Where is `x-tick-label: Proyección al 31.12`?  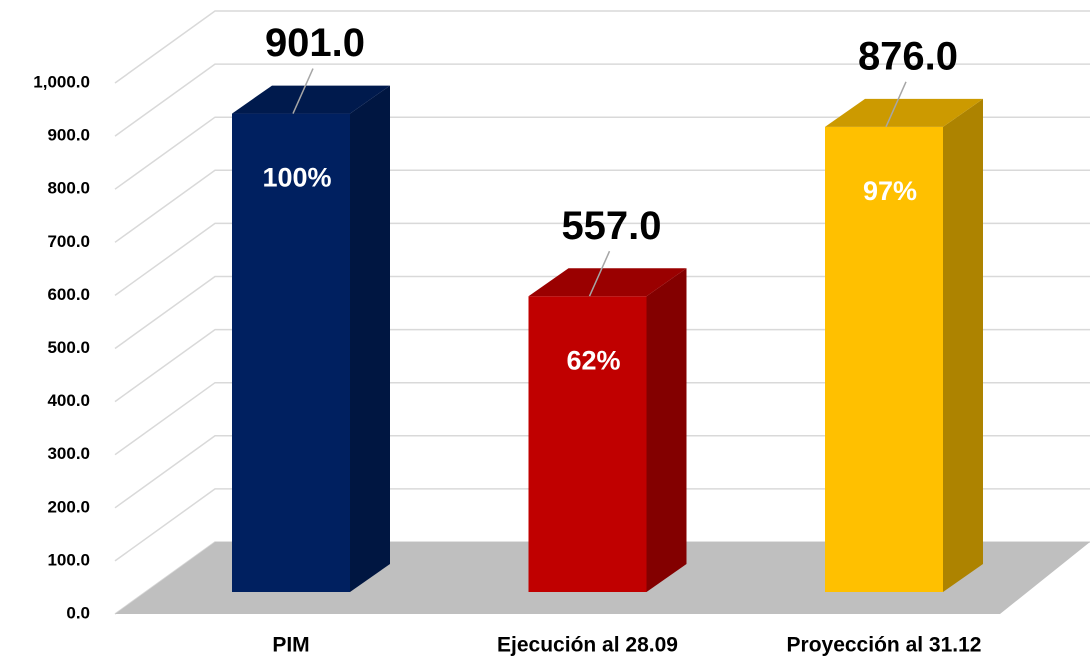 x-tick-label: Proyección al 31.12 is located at coordinates (884, 645).